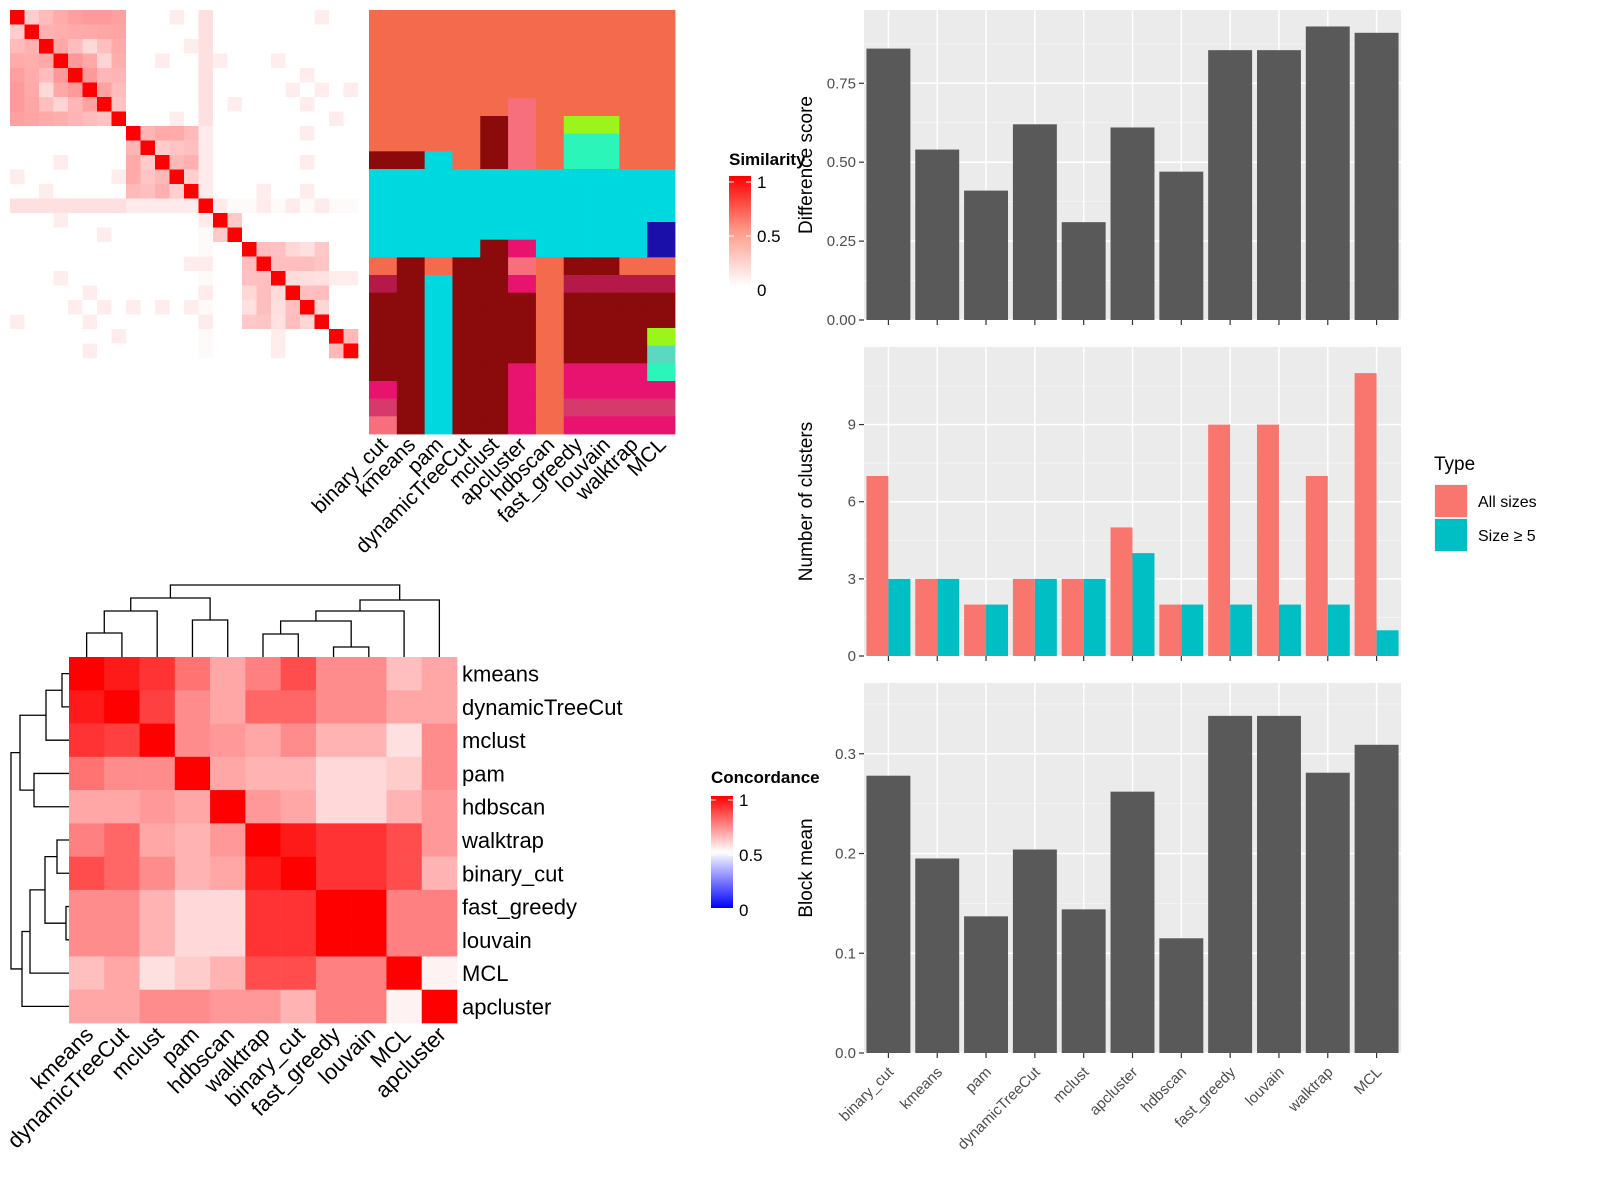 This screenshot has height=1200, width=1600. I want to click on y-tick-label: 0.0, so click(845, 1053).